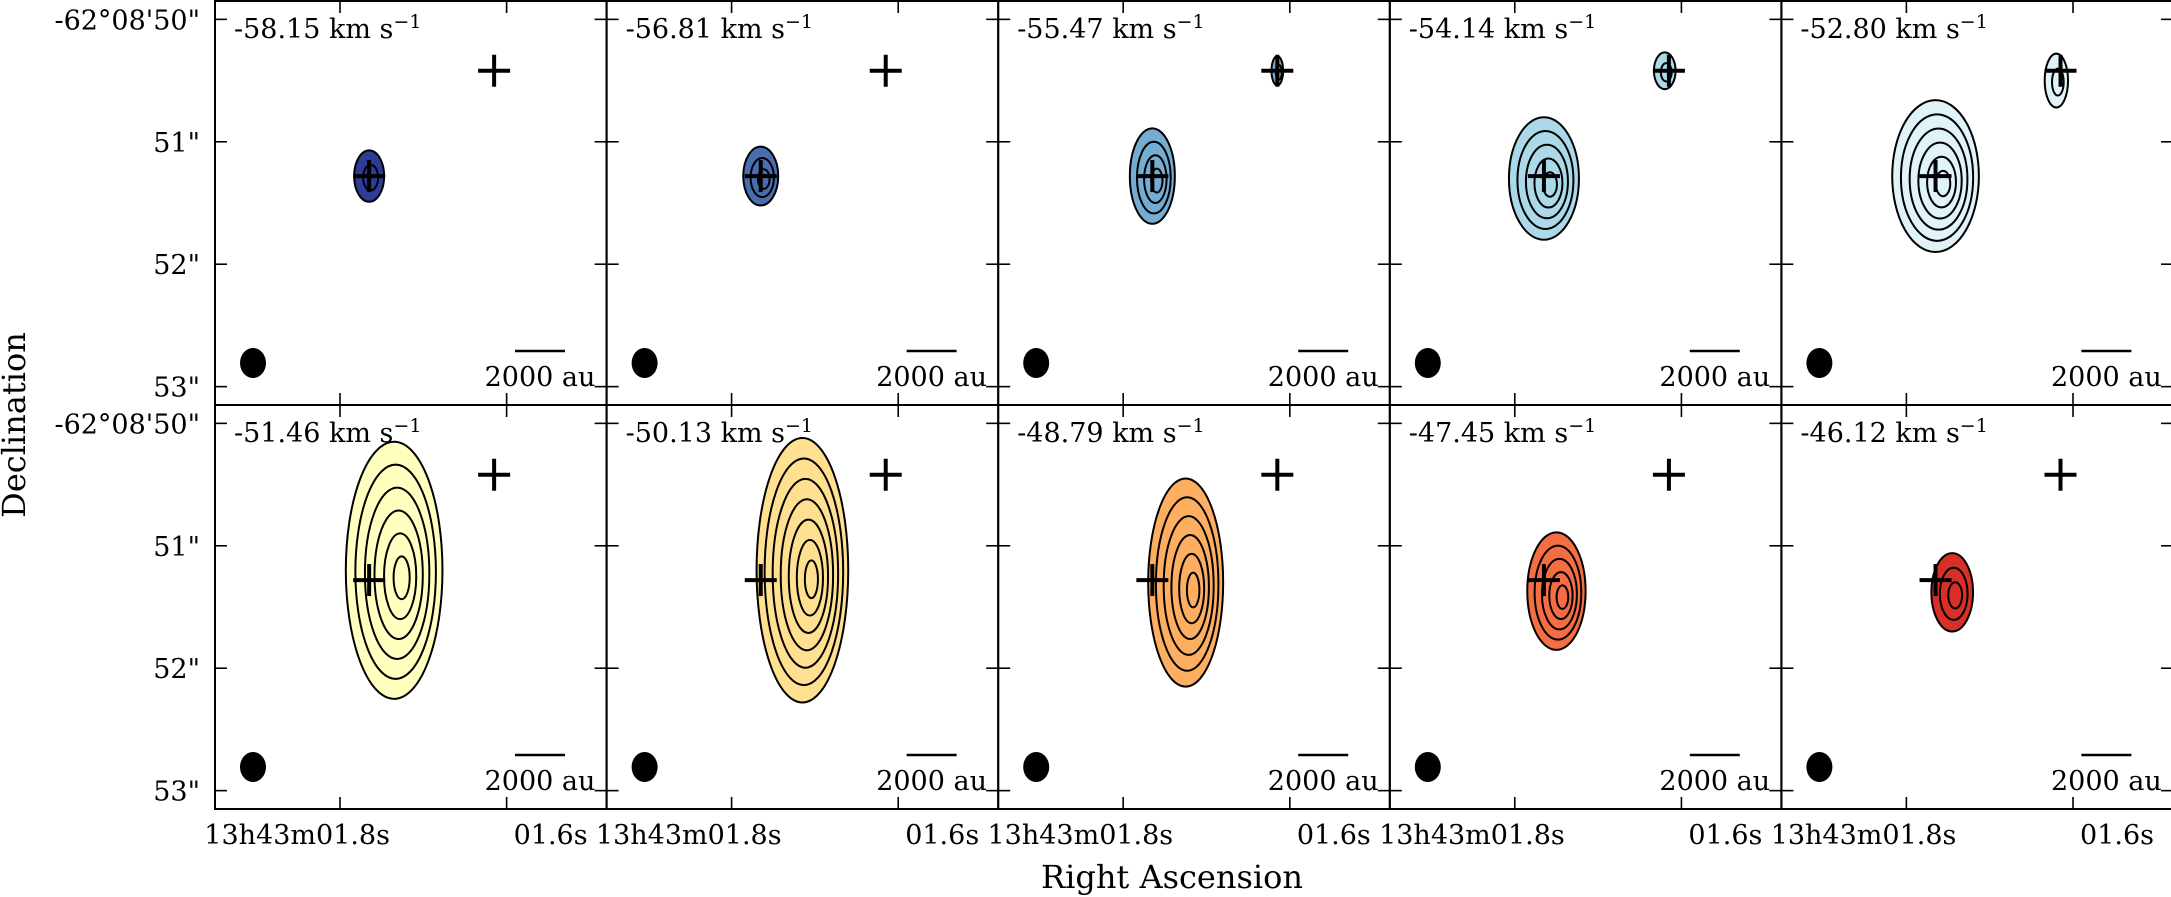  I want to click on velocity-label: -56.81 km s−1, so click(719, 28).